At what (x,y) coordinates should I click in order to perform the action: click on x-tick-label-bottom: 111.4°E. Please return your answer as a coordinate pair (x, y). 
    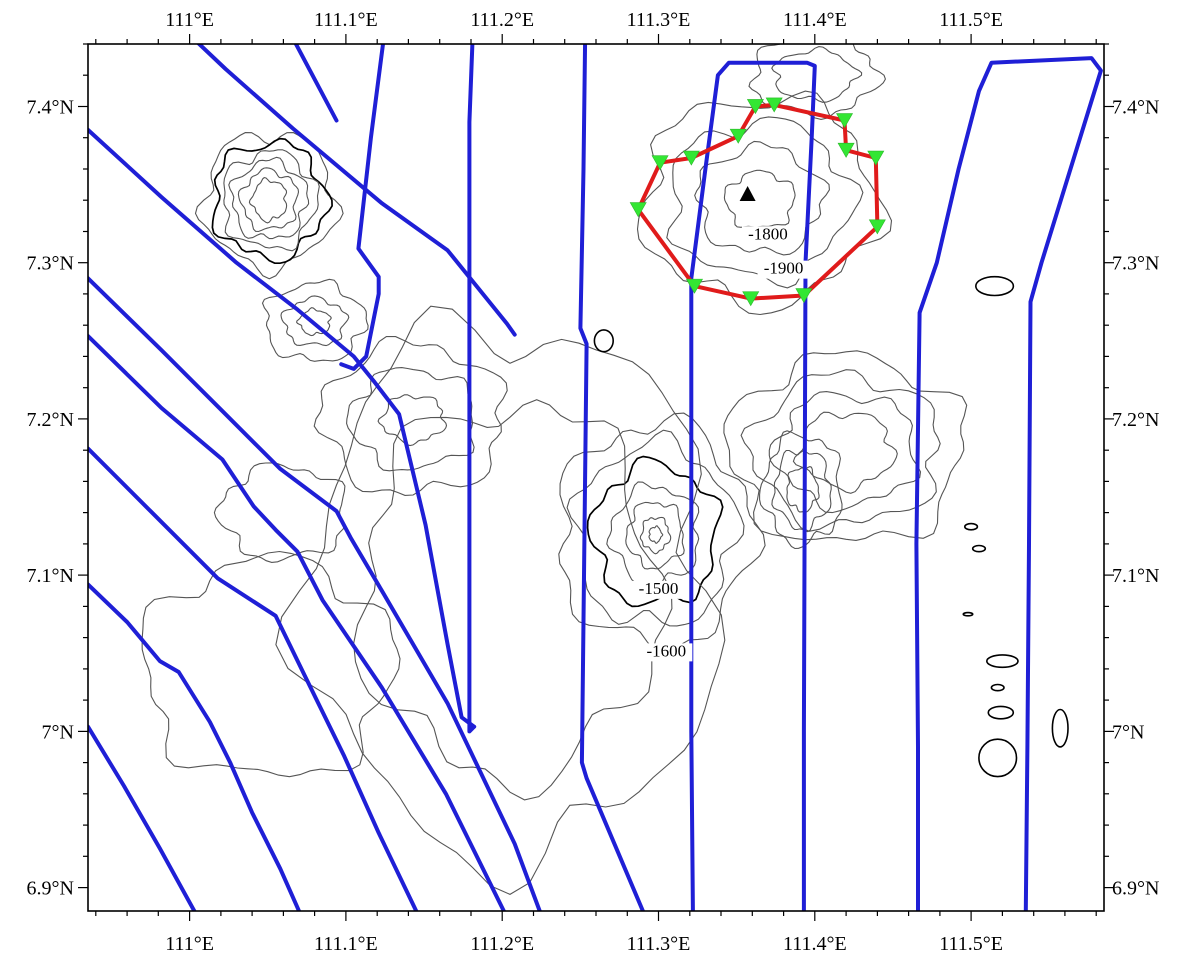
    Looking at the image, I should click on (815, 944).